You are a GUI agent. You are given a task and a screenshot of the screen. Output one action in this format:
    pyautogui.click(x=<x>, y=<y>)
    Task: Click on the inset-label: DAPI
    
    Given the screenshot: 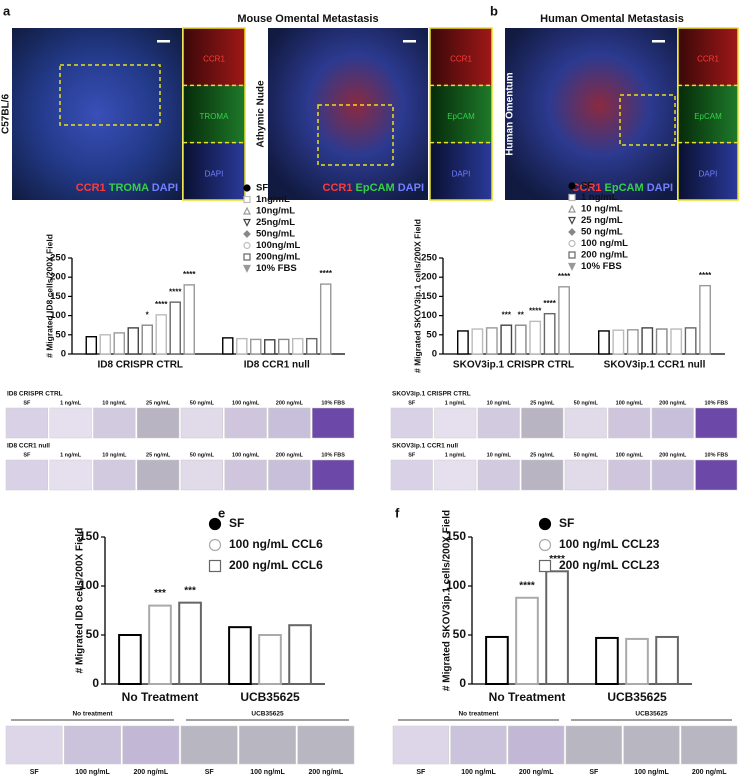 What is the action you would take?
    pyautogui.click(x=214, y=173)
    